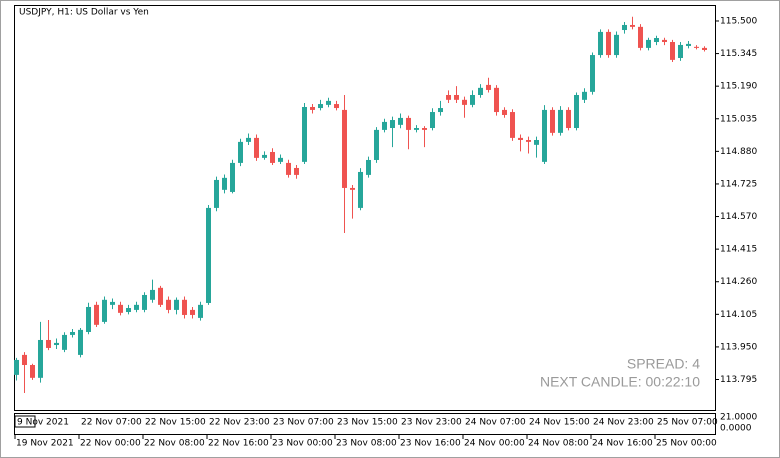  What do you see at coordinates (558, 444) in the screenshot?
I see `x-tick-label: 24 Nov 08:00` at bounding box center [558, 444].